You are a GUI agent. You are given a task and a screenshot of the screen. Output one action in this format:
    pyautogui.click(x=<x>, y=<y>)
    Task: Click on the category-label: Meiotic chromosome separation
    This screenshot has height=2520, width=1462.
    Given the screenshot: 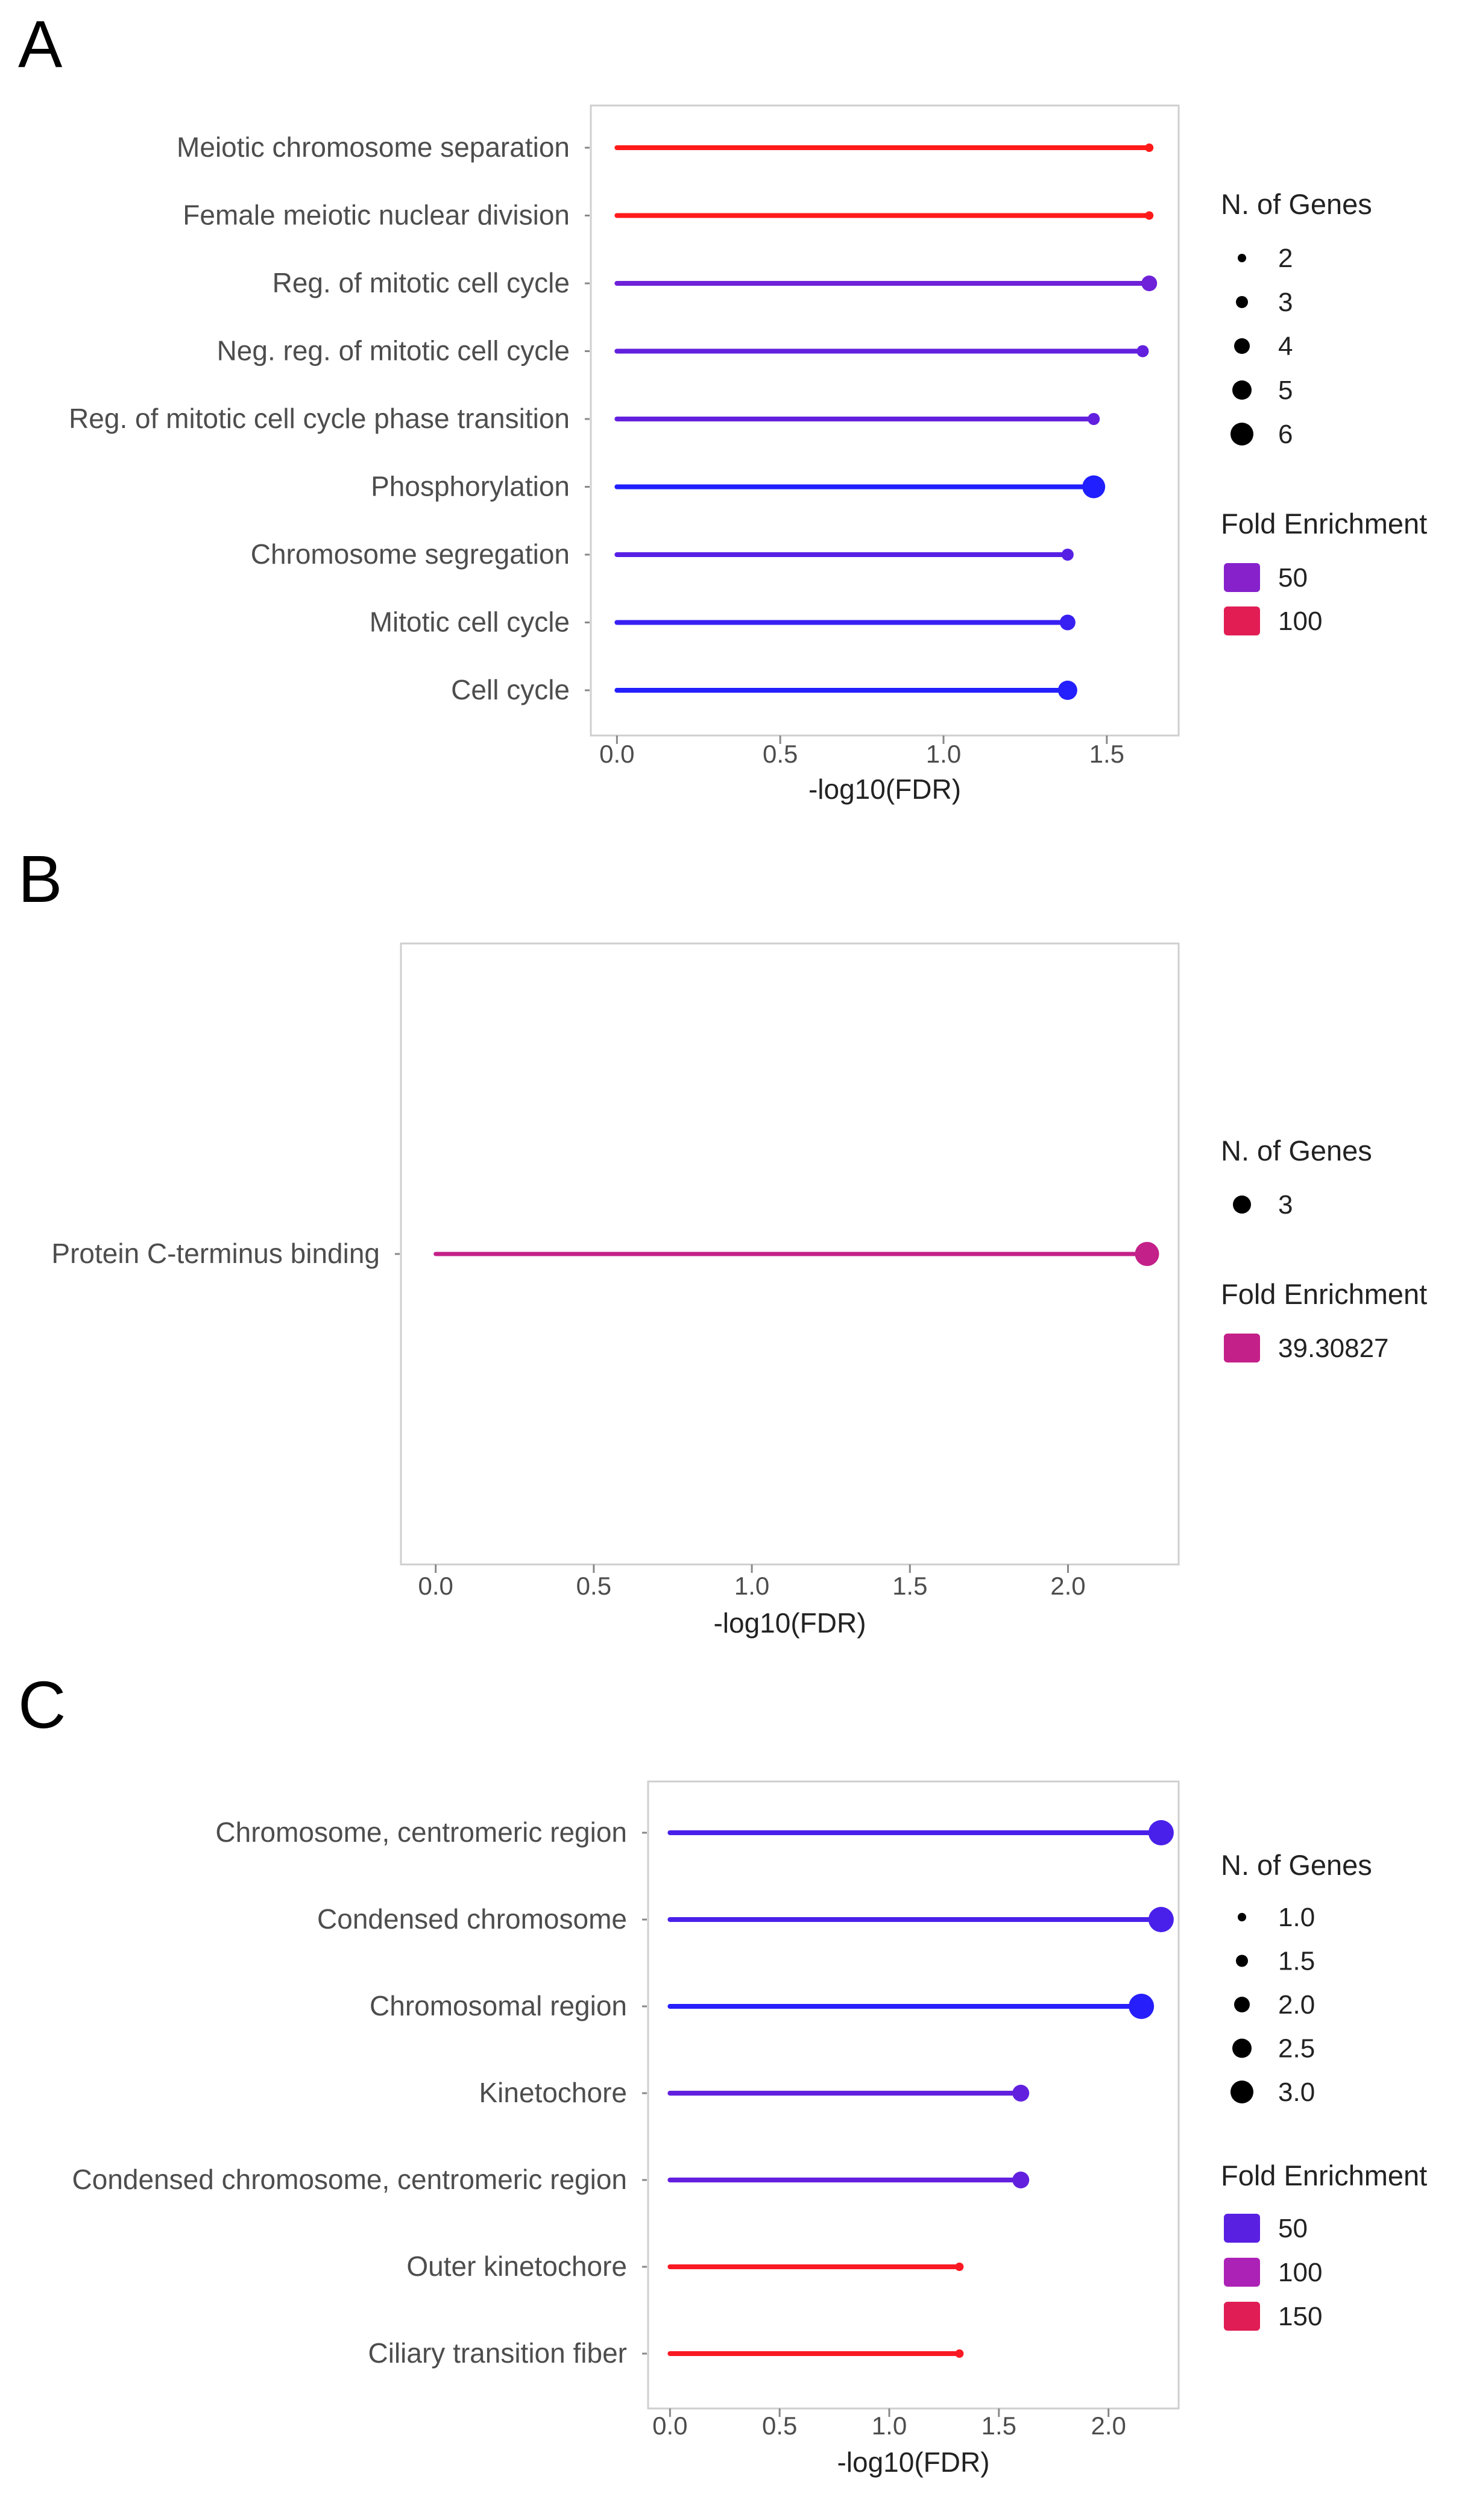 What is the action you would take?
    pyautogui.click(x=373, y=147)
    